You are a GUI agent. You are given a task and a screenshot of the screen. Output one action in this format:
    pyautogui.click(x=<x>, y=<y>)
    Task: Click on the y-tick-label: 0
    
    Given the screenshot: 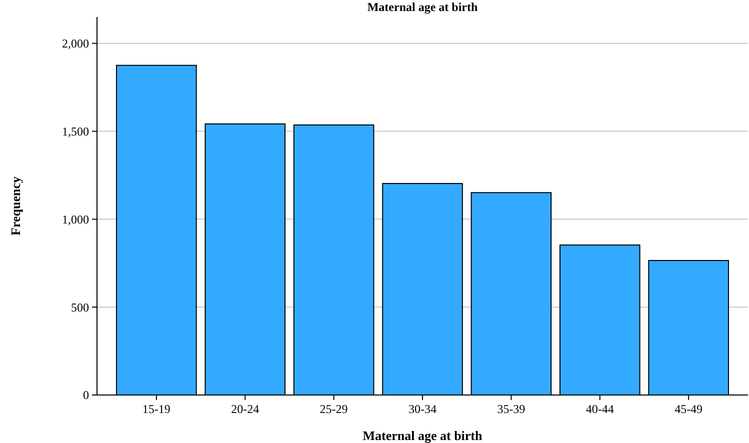 What is the action you would take?
    pyautogui.click(x=86, y=395)
    